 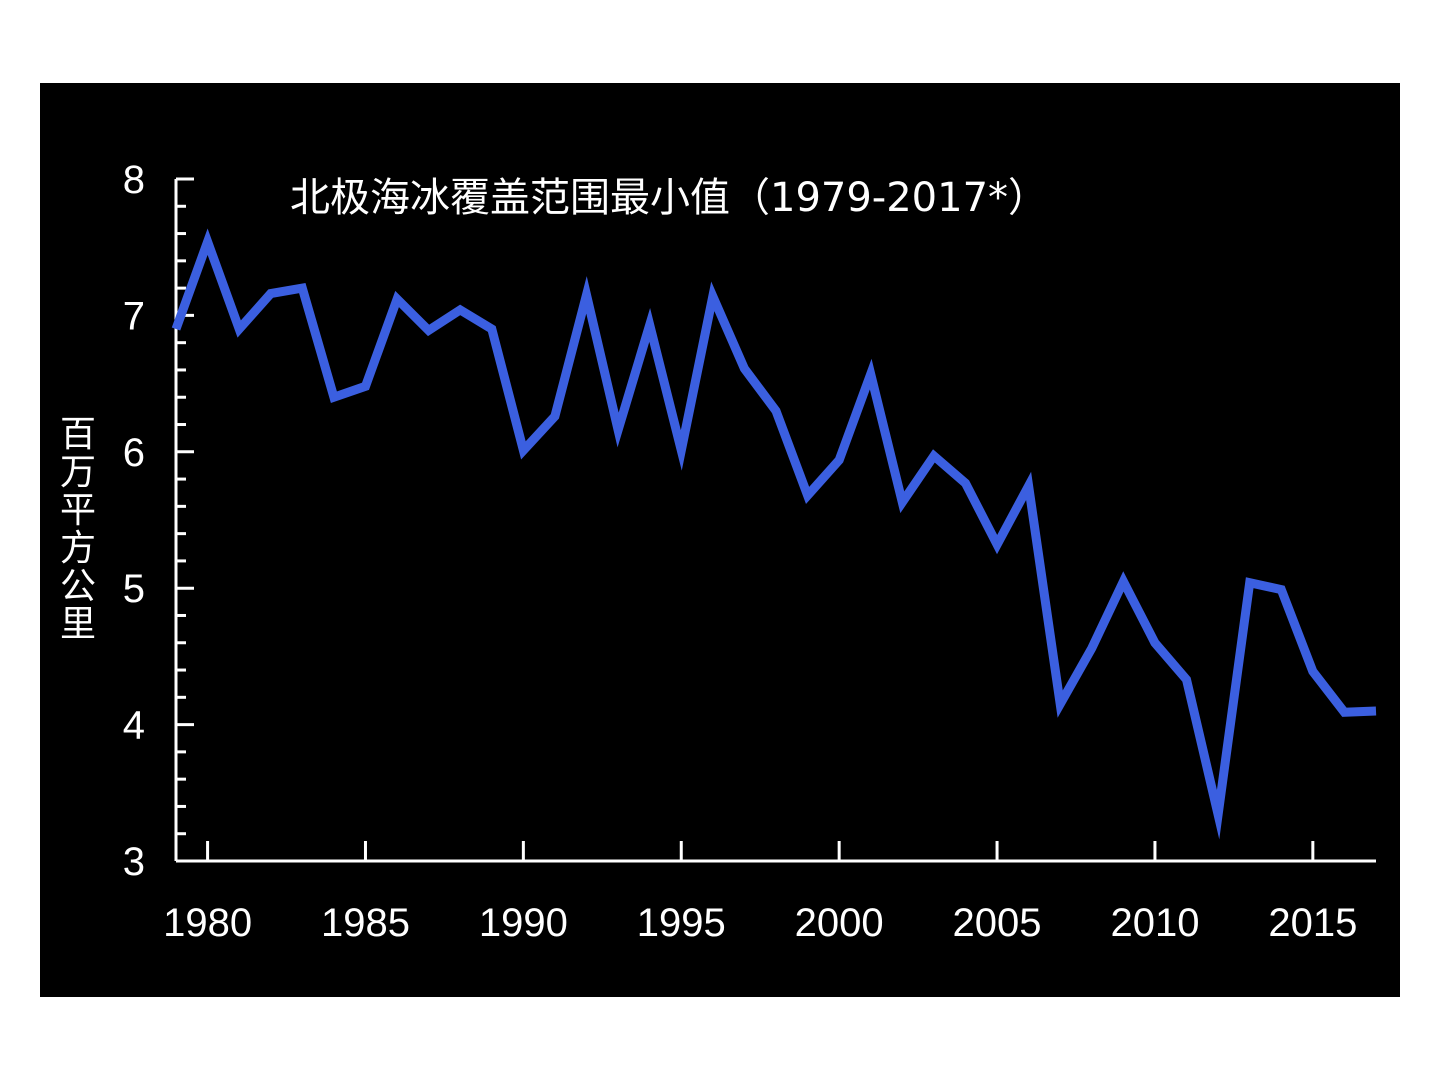 What do you see at coordinates (134, 453) in the screenshot?
I see `y-tick-label: 6` at bounding box center [134, 453].